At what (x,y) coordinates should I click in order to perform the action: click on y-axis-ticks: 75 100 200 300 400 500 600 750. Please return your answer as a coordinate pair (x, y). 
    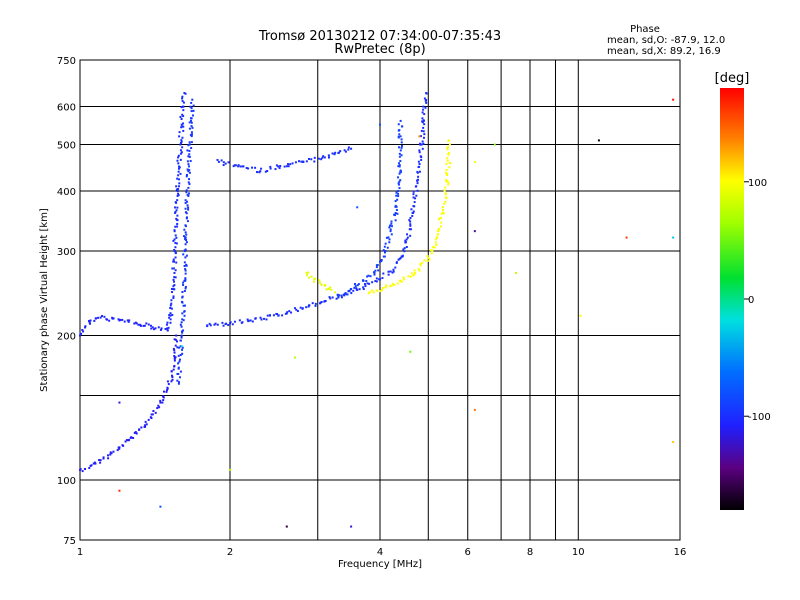
    Looking at the image, I should click on (66, 301).